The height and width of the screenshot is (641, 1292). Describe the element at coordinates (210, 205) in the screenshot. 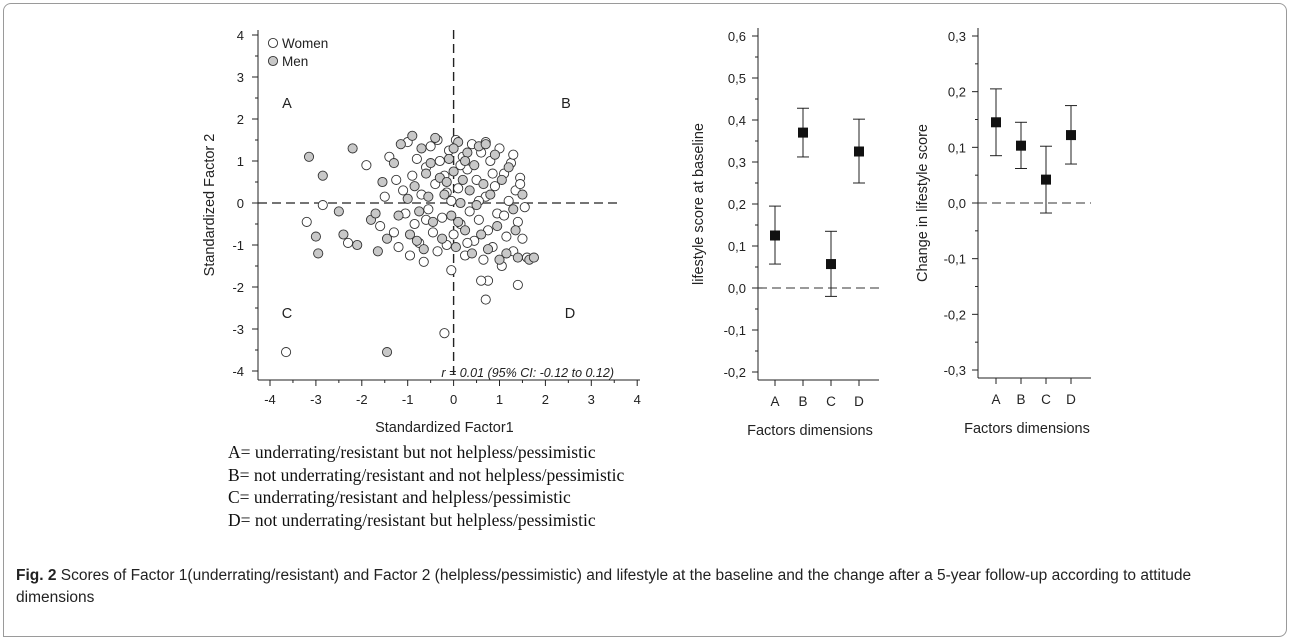

I see `y-axis-label: Standardized Factor 2` at that location.